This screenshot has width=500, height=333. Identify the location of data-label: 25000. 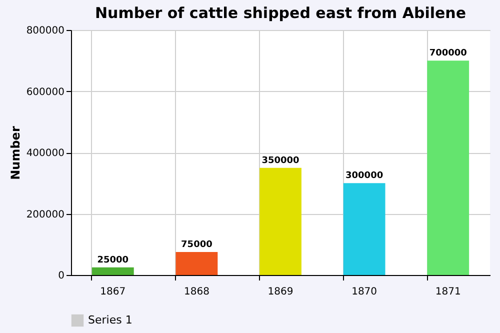
(113, 260).